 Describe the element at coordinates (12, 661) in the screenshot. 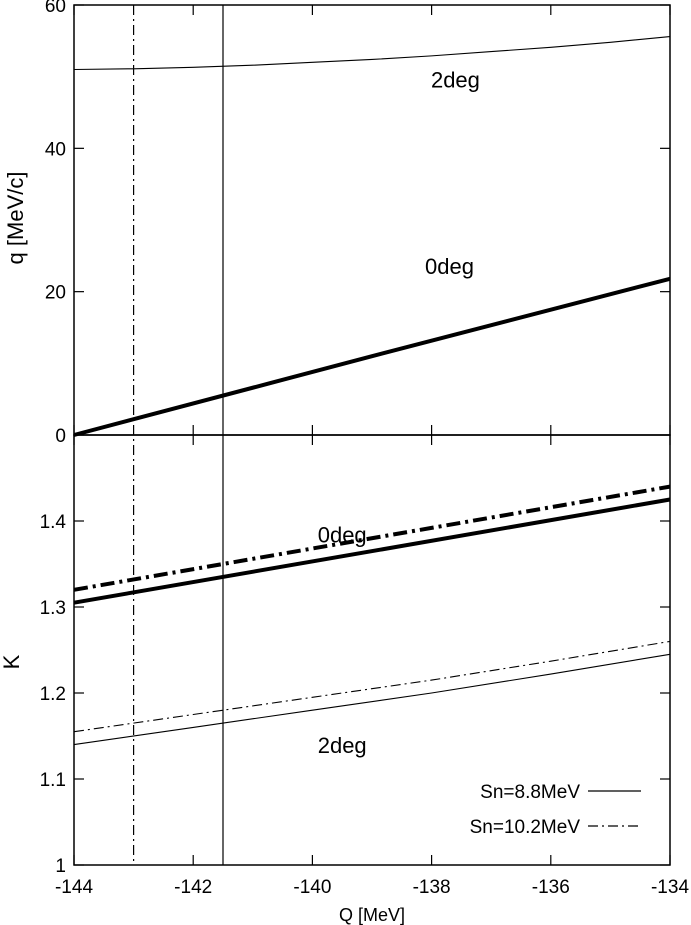

I see `bottom-y-axis-label: K` at that location.